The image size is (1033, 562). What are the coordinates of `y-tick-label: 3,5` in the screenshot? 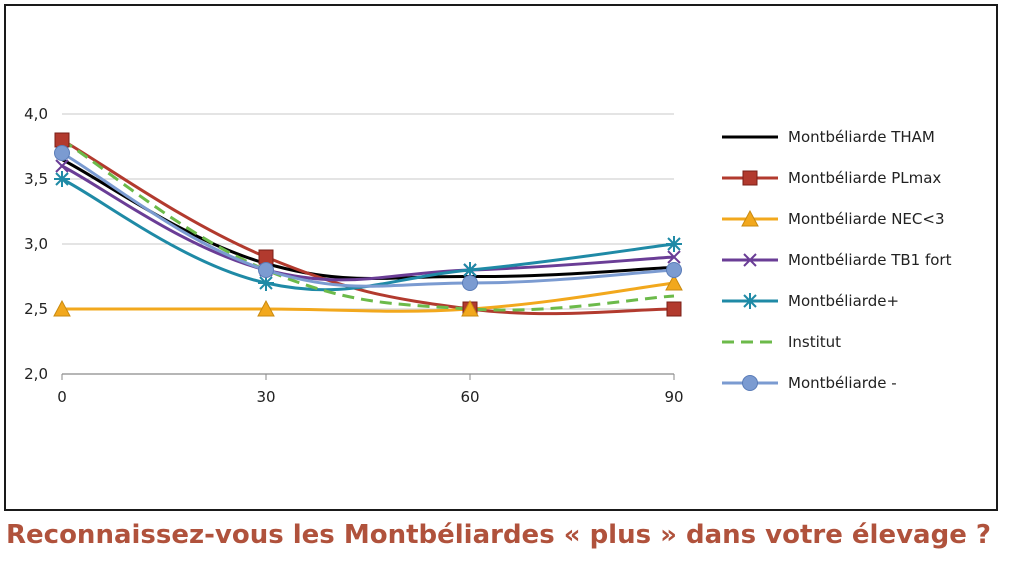 It's located at (36, 179).